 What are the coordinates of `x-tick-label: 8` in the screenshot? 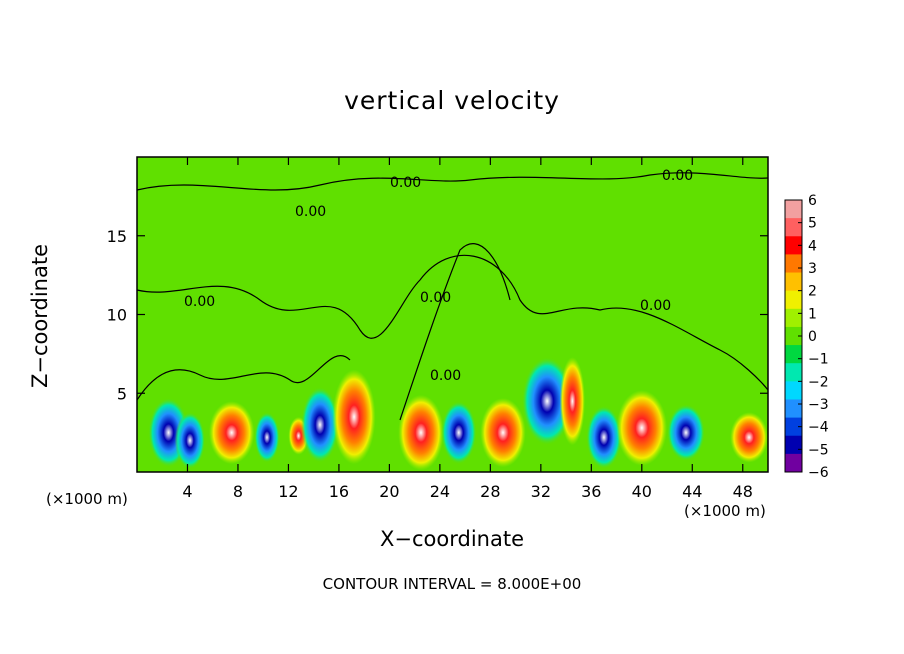 It's located at (238, 491).